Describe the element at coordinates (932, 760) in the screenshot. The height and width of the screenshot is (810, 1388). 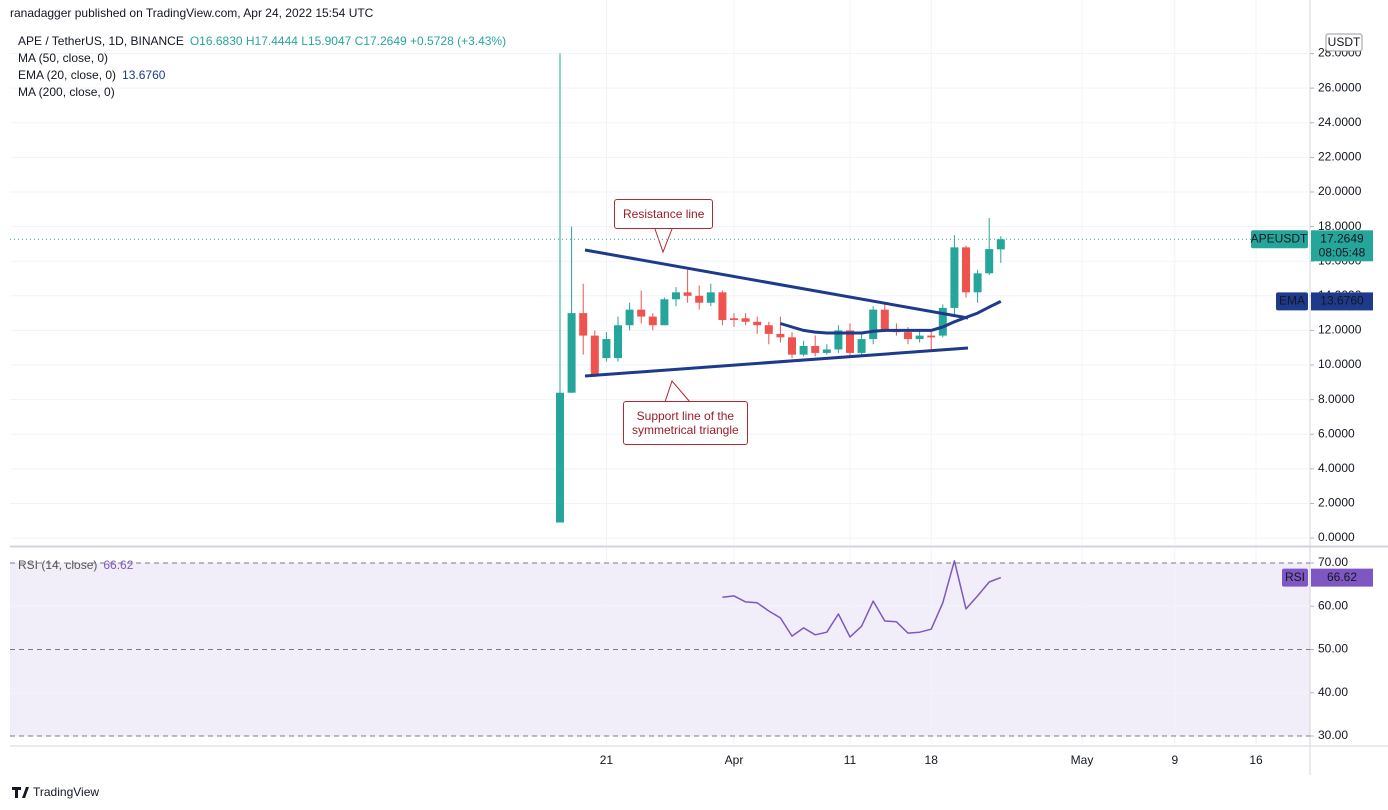
I see `x-tick-label: 18` at that location.